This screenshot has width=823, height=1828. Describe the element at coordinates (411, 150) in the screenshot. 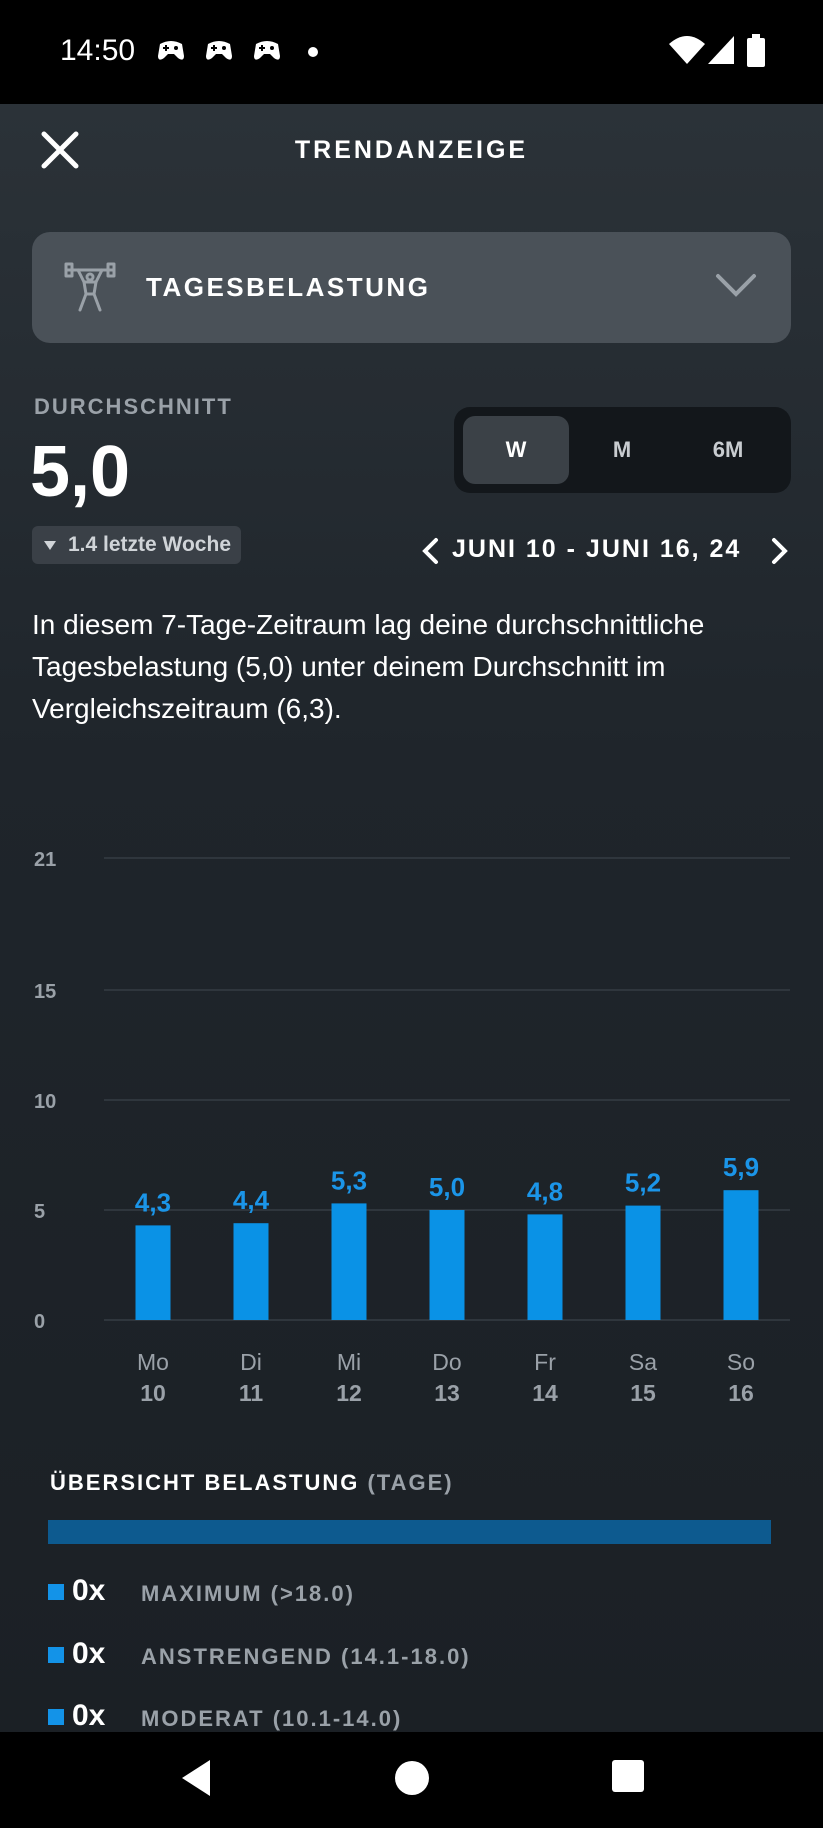

I see `page-title: TRENDANZEIGE` at that location.